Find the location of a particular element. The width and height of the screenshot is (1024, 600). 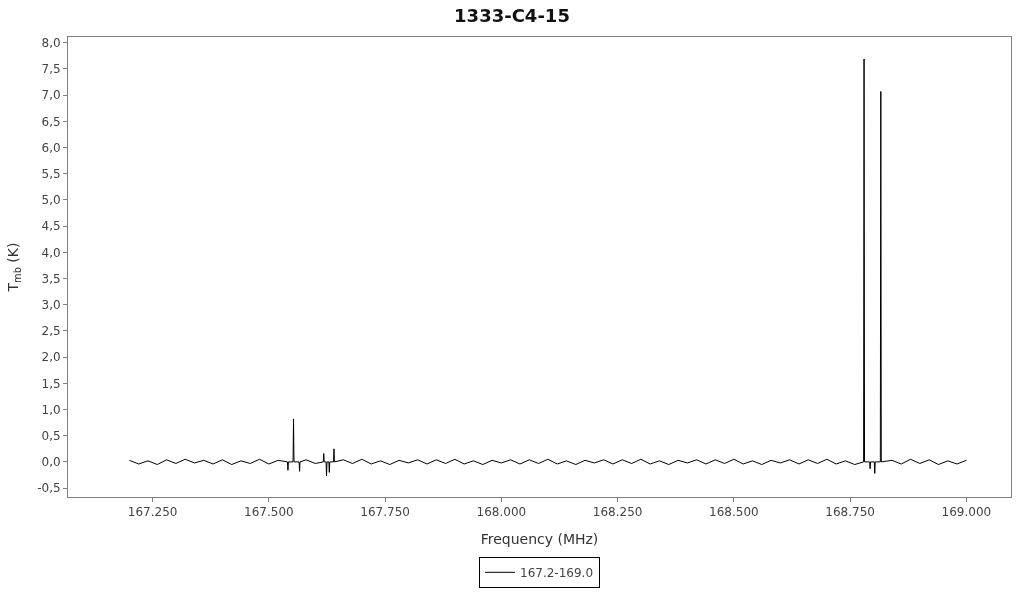

y-tick-label: 5,5 is located at coordinates (51, 173).